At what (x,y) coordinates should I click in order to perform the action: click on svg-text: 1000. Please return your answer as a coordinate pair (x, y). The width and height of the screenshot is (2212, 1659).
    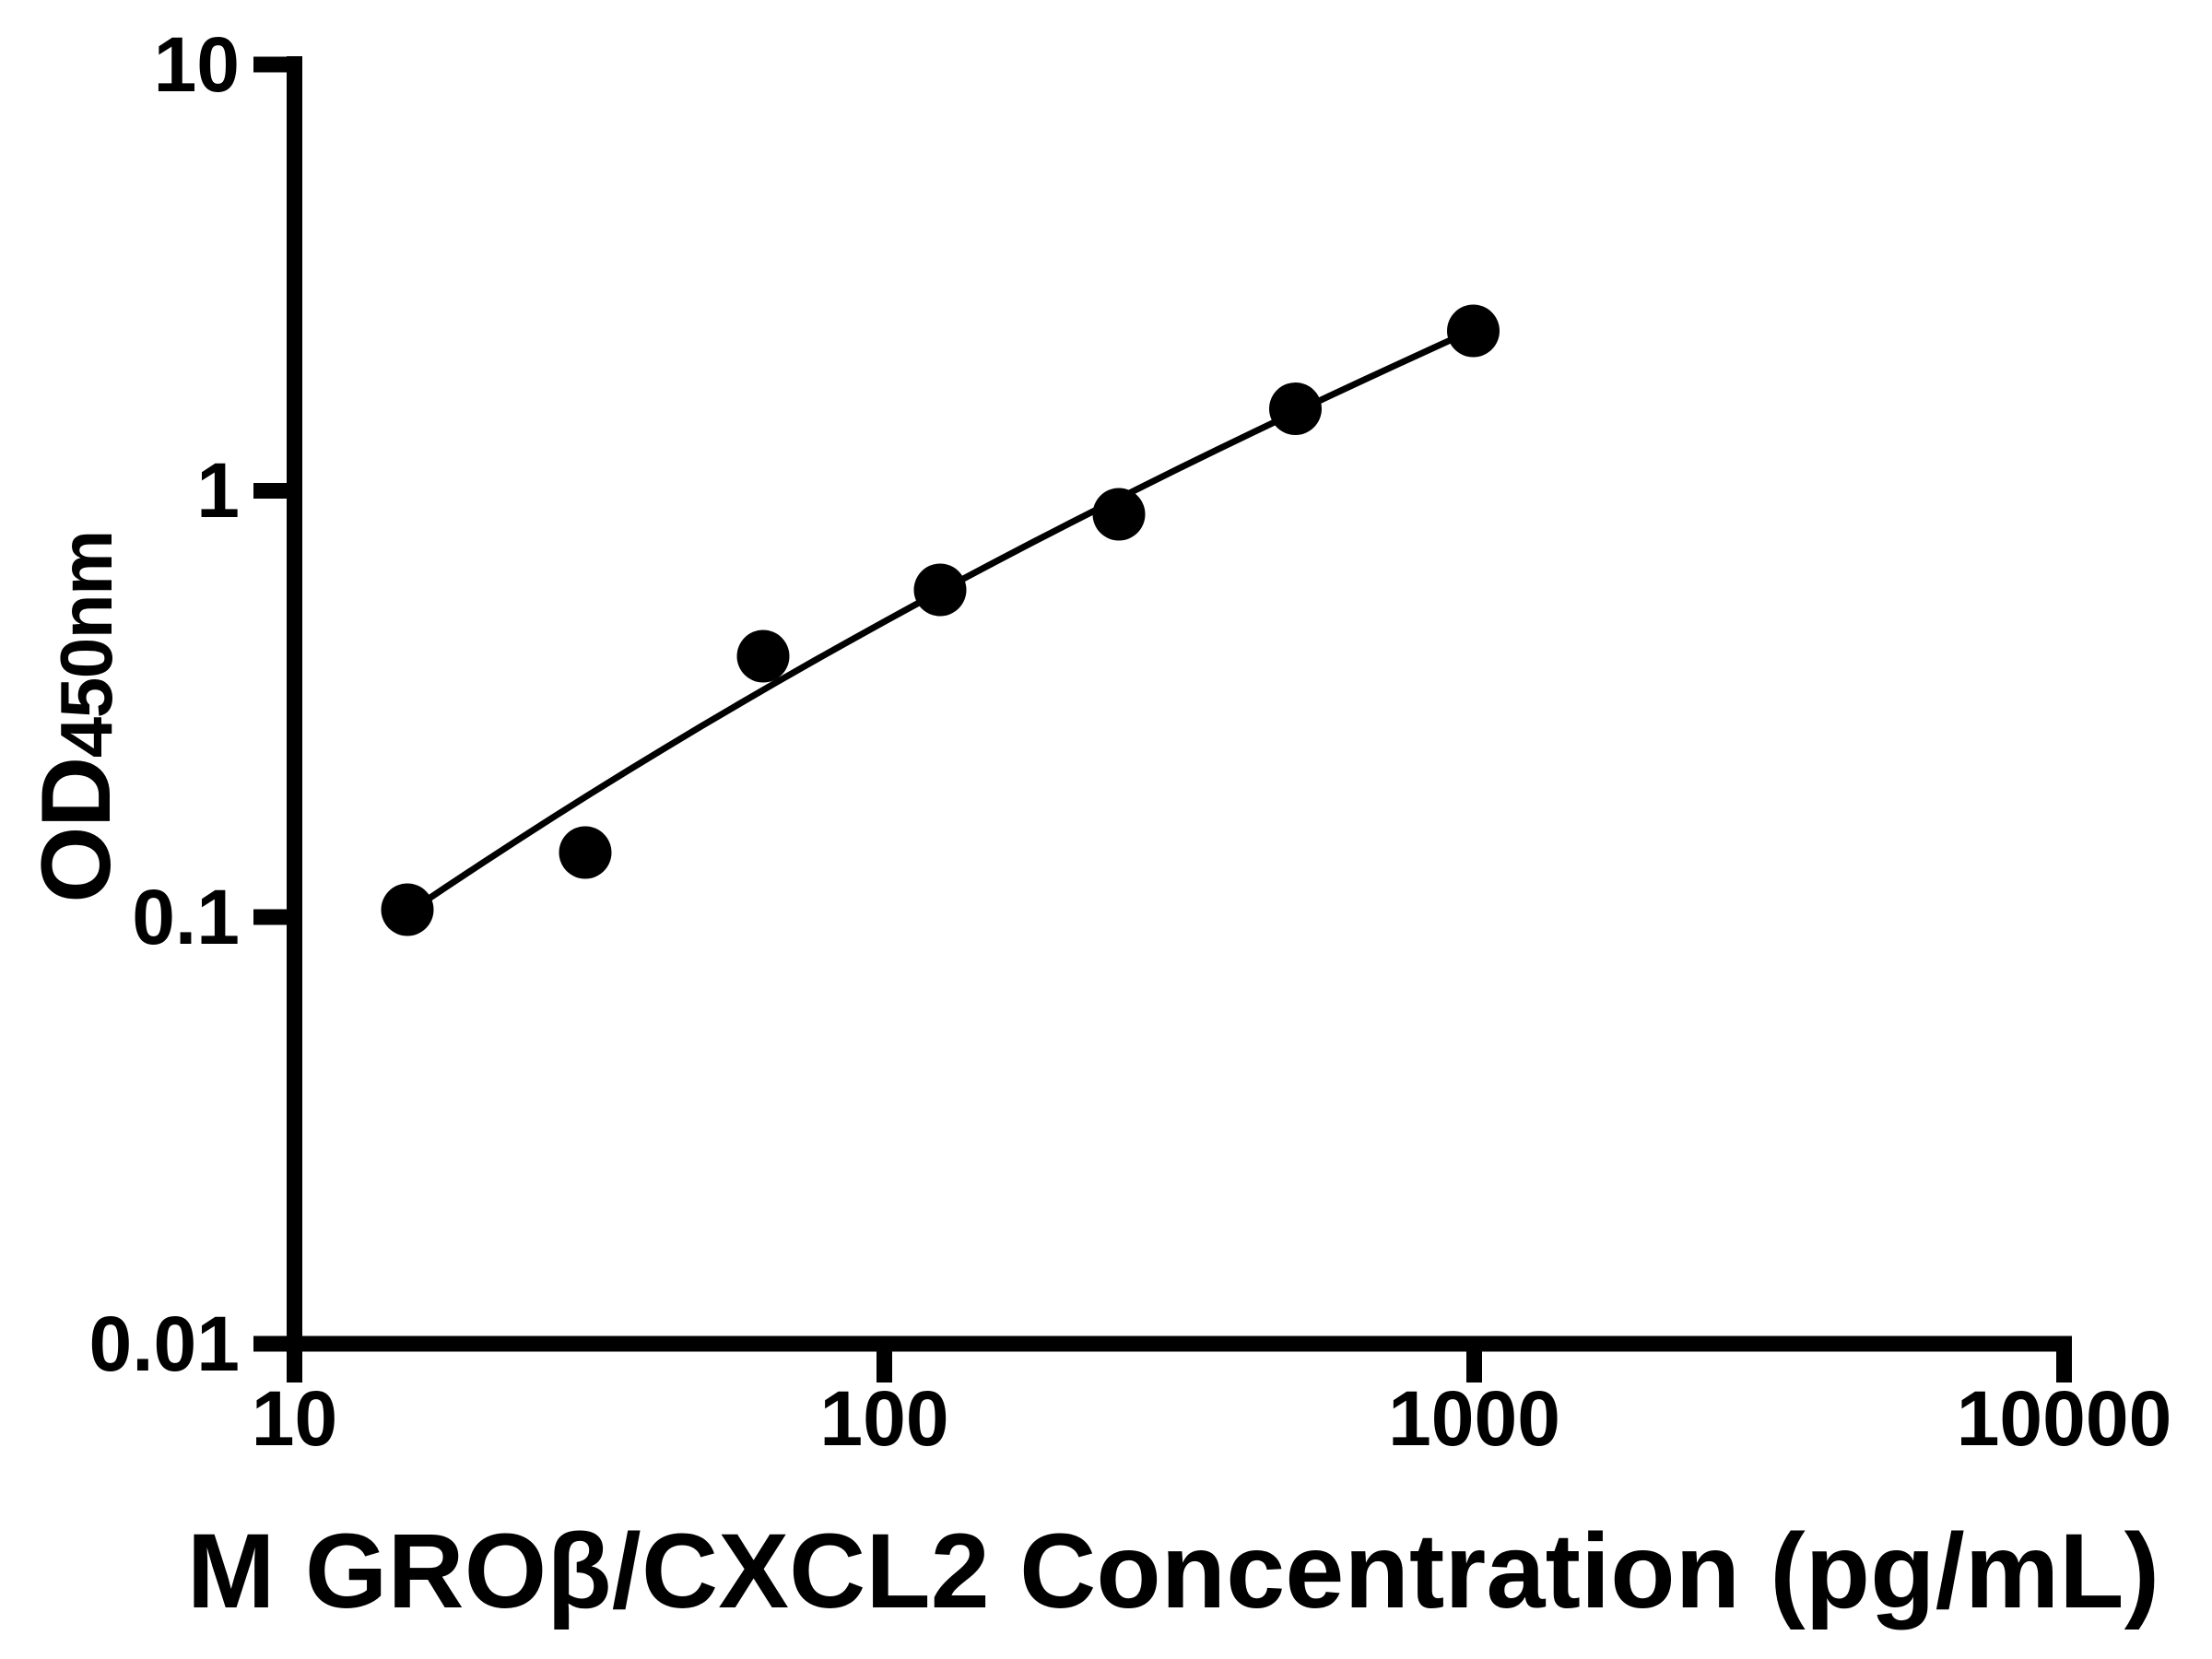
    Looking at the image, I should click on (1474, 1418).